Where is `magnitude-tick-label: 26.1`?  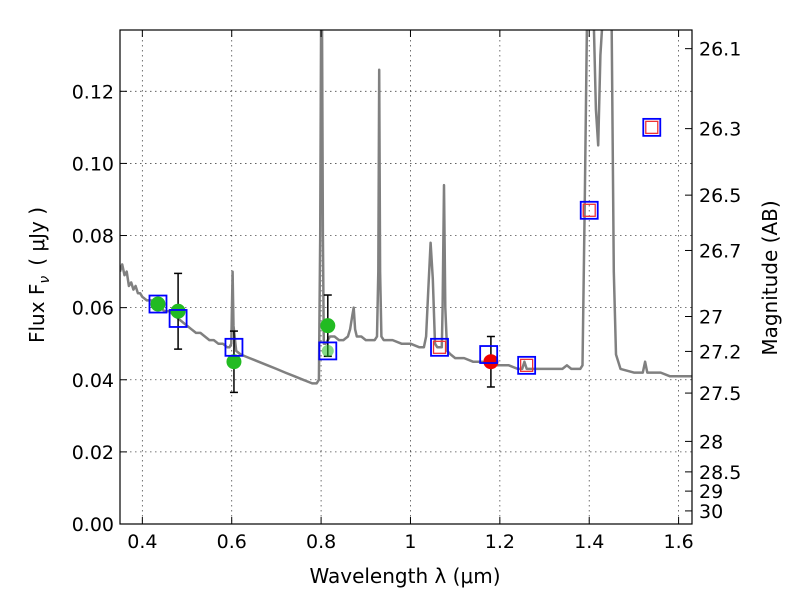
magnitude-tick-label: 26.1 is located at coordinates (720, 50).